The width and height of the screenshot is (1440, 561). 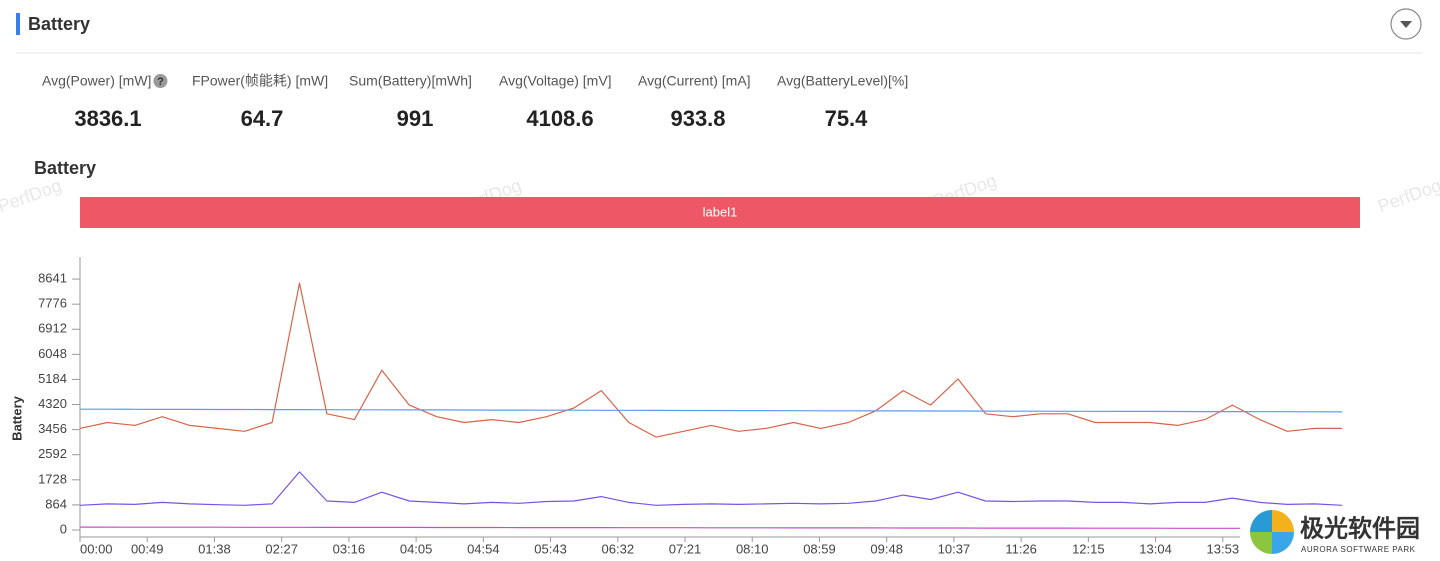 I want to click on stat-value: 991, so click(x=415, y=118).